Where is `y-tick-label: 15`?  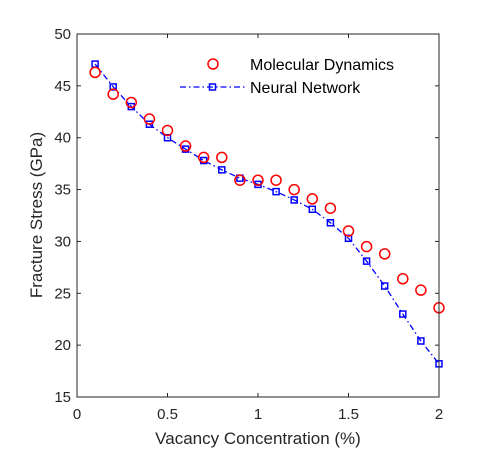 y-tick-label: 15 is located at coordinates (62, 397).